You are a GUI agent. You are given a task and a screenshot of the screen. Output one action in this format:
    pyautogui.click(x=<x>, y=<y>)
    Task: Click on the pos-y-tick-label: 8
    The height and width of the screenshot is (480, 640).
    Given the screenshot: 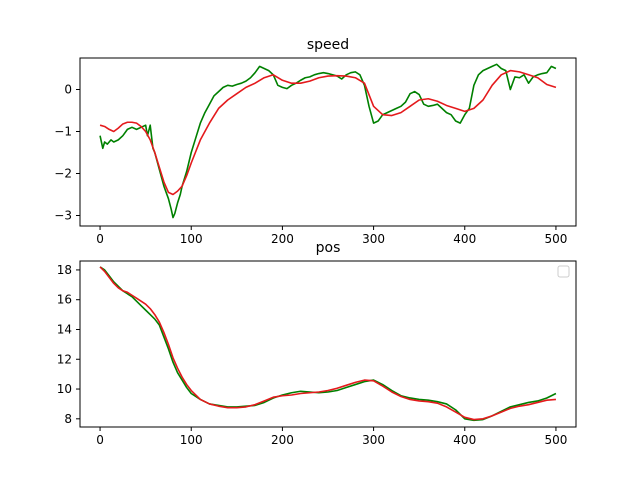 What is the action you would take?
    pyautogui.click(x=68, y=419)
    